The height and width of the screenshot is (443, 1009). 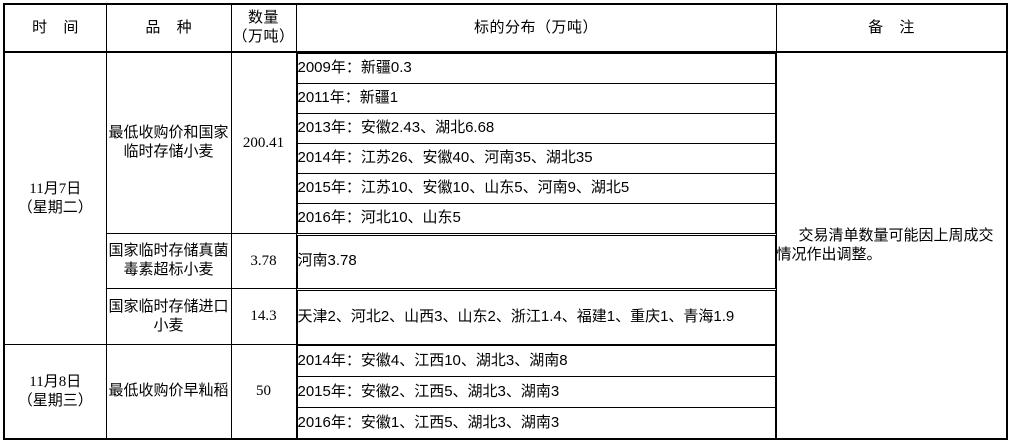 I want to click on quantity-cell: 3.78, so click(x=263, y=261).